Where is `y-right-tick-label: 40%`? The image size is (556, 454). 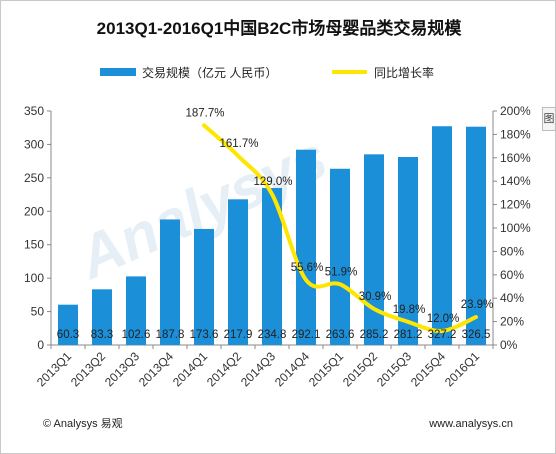
y-right-tick-label: 40% is located at coordinates (512, 298).